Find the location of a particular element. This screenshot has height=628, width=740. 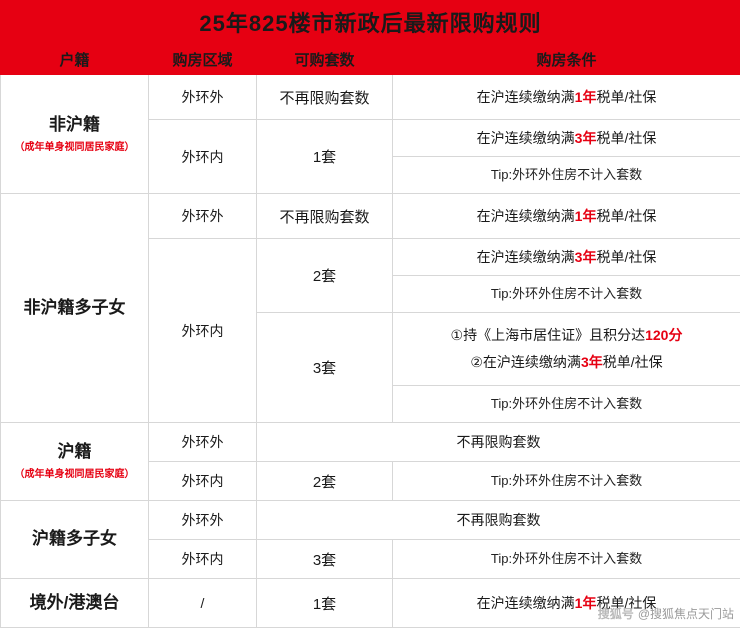

category-label: 非沪籍 is located at coordinates (74, 124).